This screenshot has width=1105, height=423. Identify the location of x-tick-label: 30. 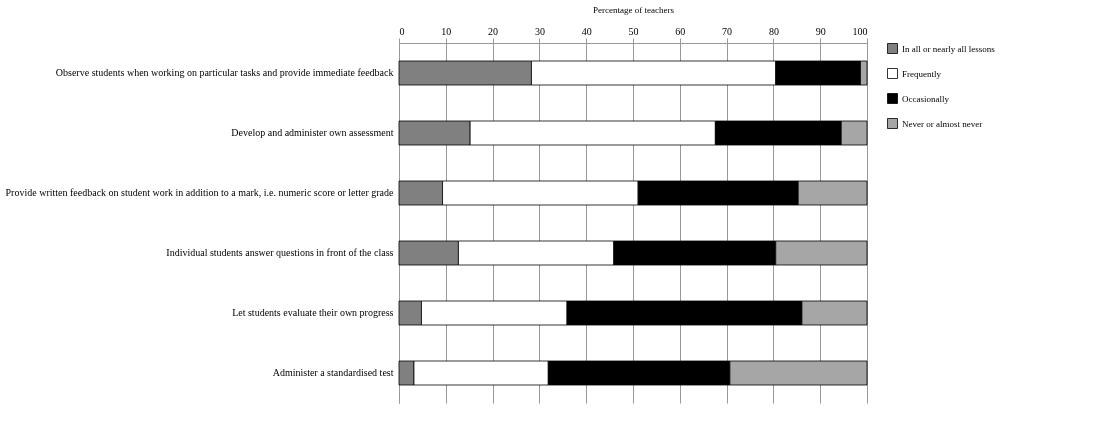
(539, 31).